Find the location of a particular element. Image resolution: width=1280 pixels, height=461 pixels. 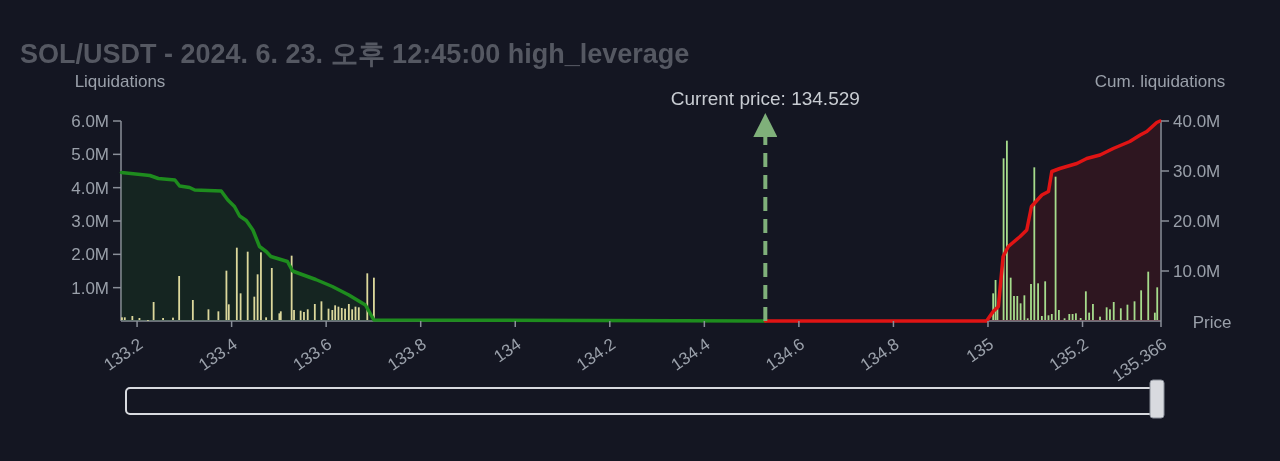

y-tick-label: 5.0M is located at coordinates (90, 155).